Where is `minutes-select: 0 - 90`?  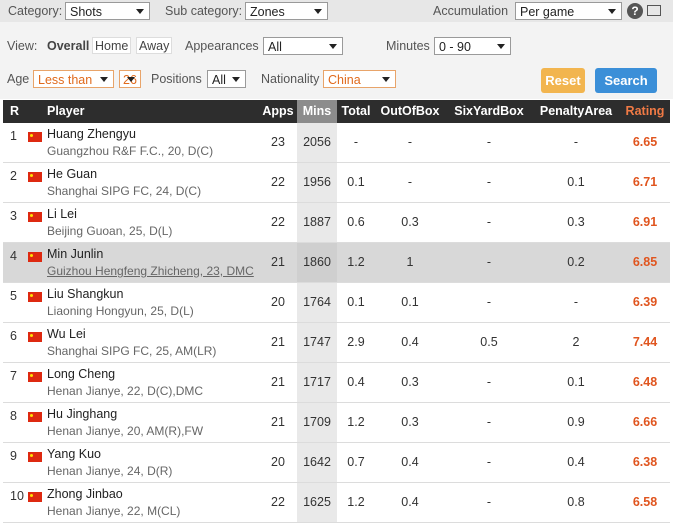
minutes-select: 0 - 90 is located at coordinates (472, 46).